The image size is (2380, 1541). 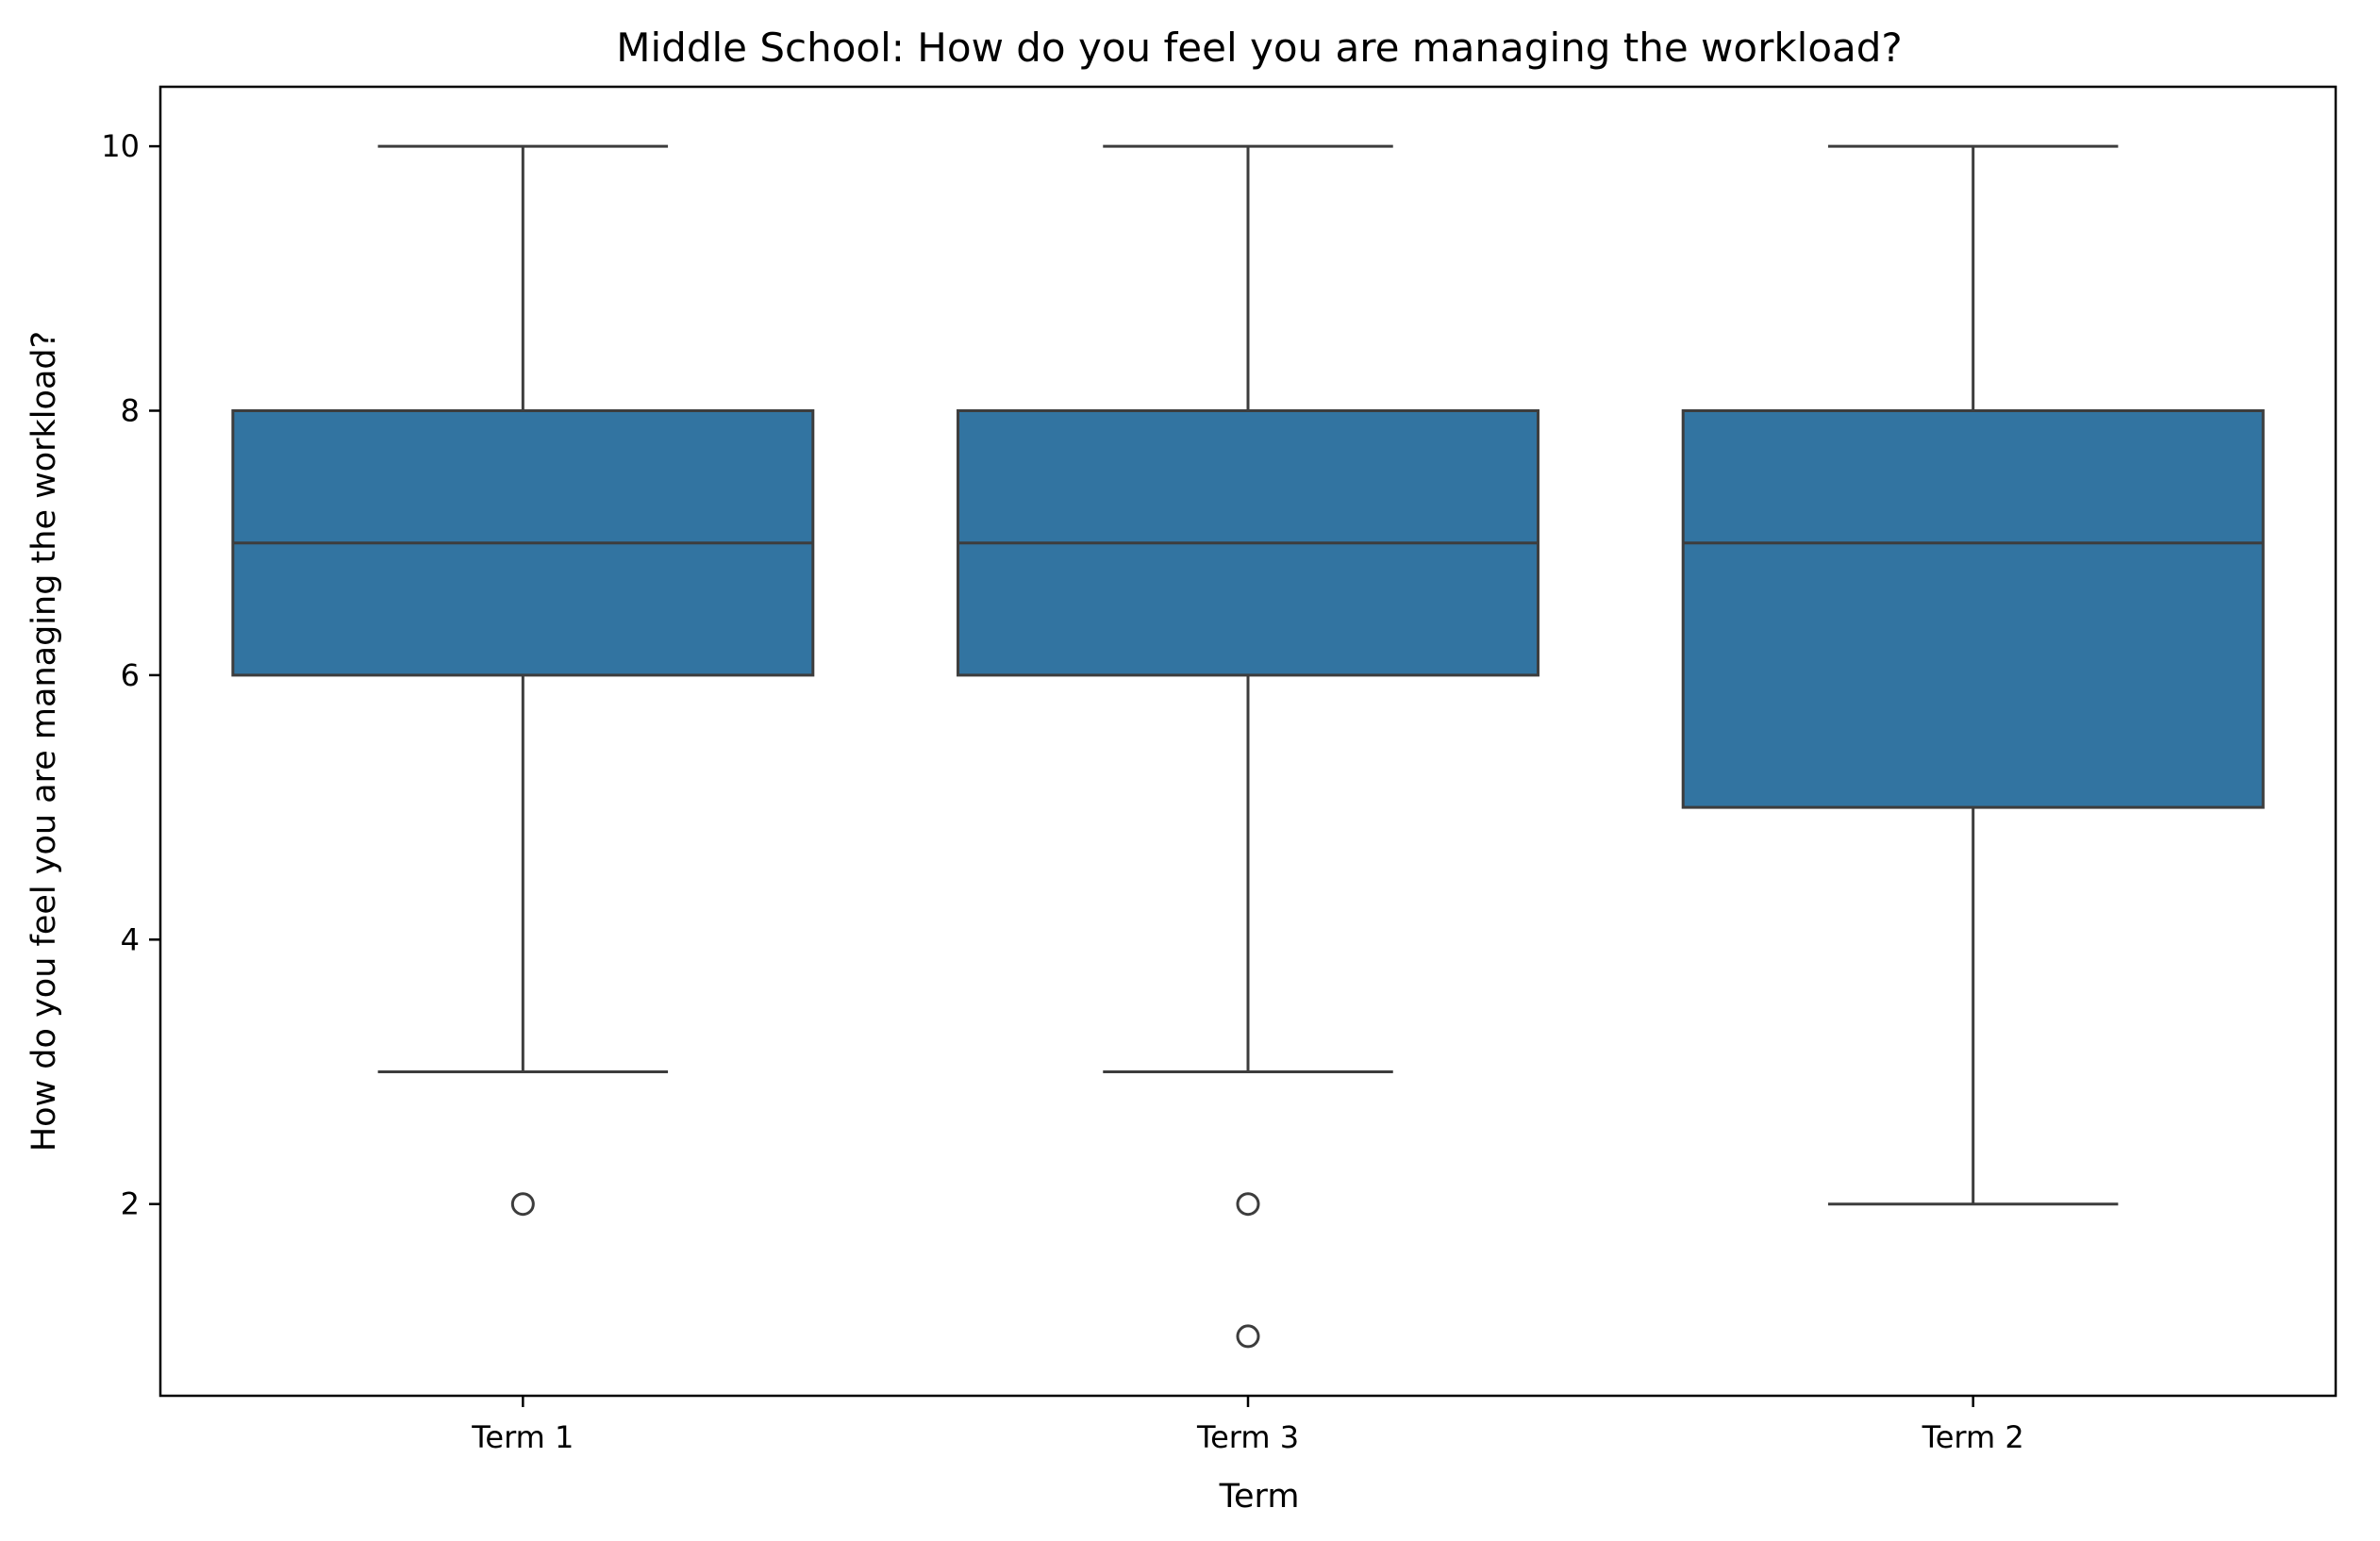 I want to click on x-axis-label: Term, so click(x=1260, y=1497).